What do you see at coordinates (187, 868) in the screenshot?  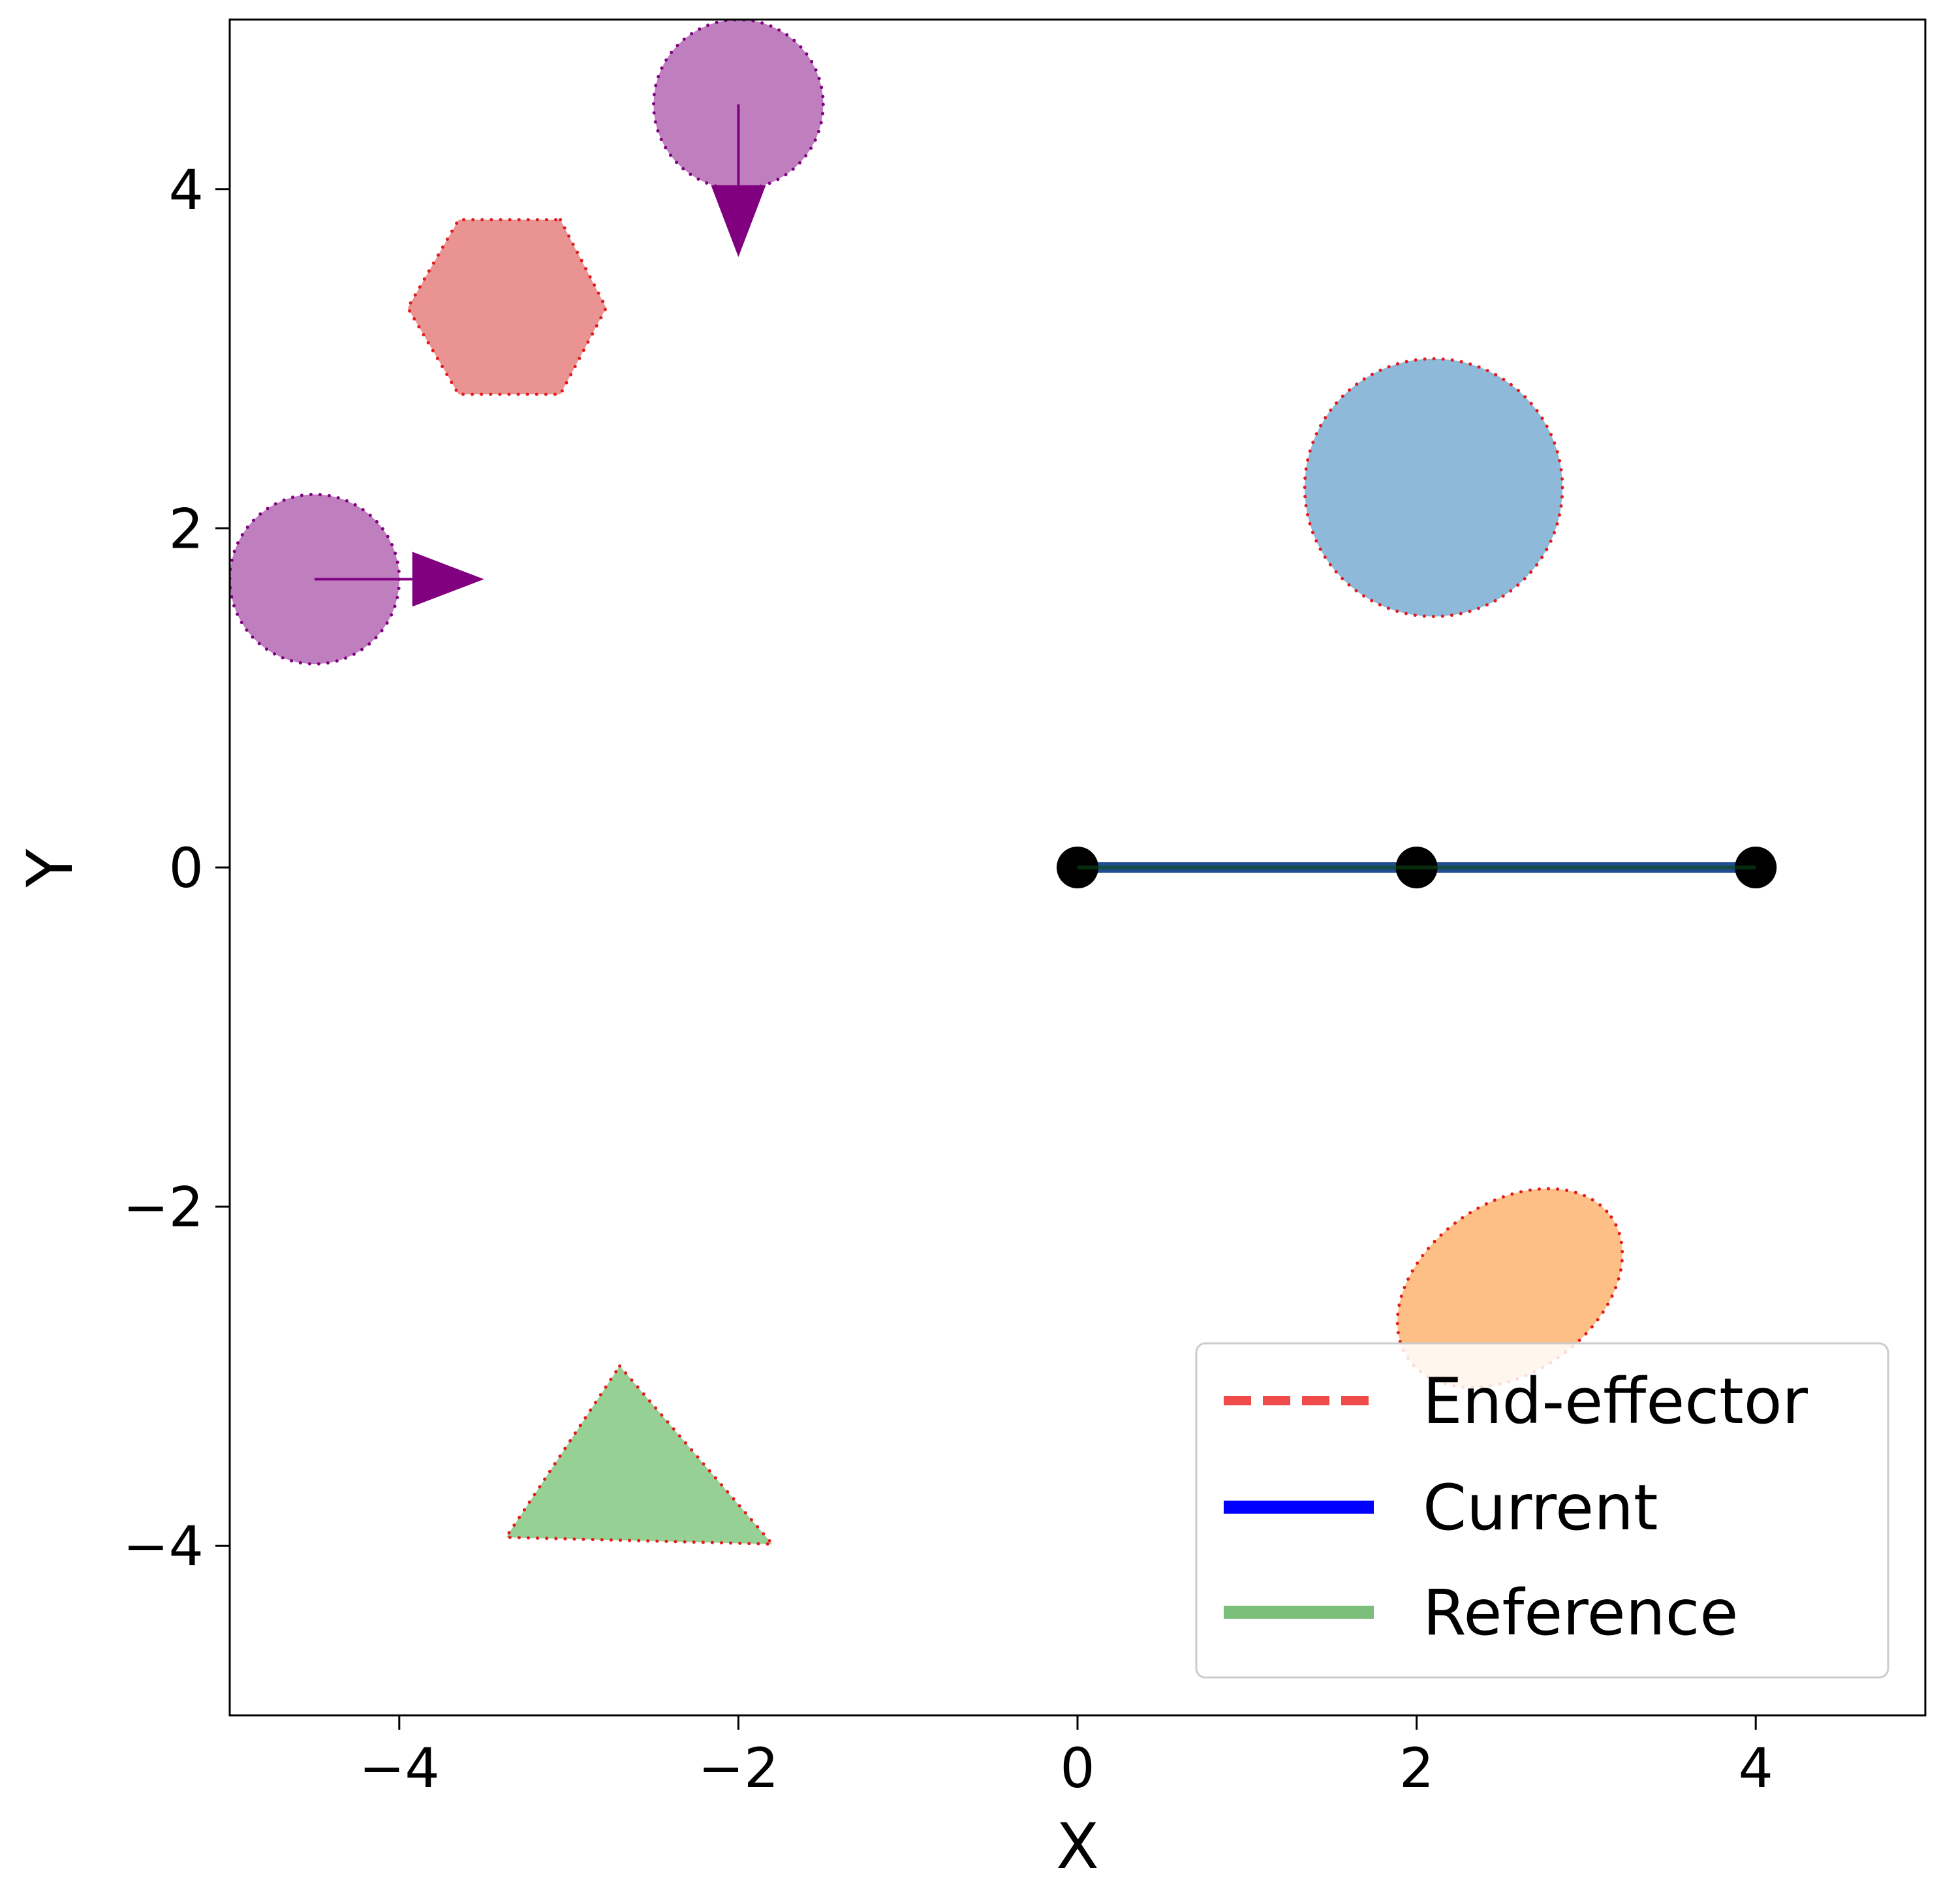 I see `y-tick-label: 0` at bounding box center [187, 868].